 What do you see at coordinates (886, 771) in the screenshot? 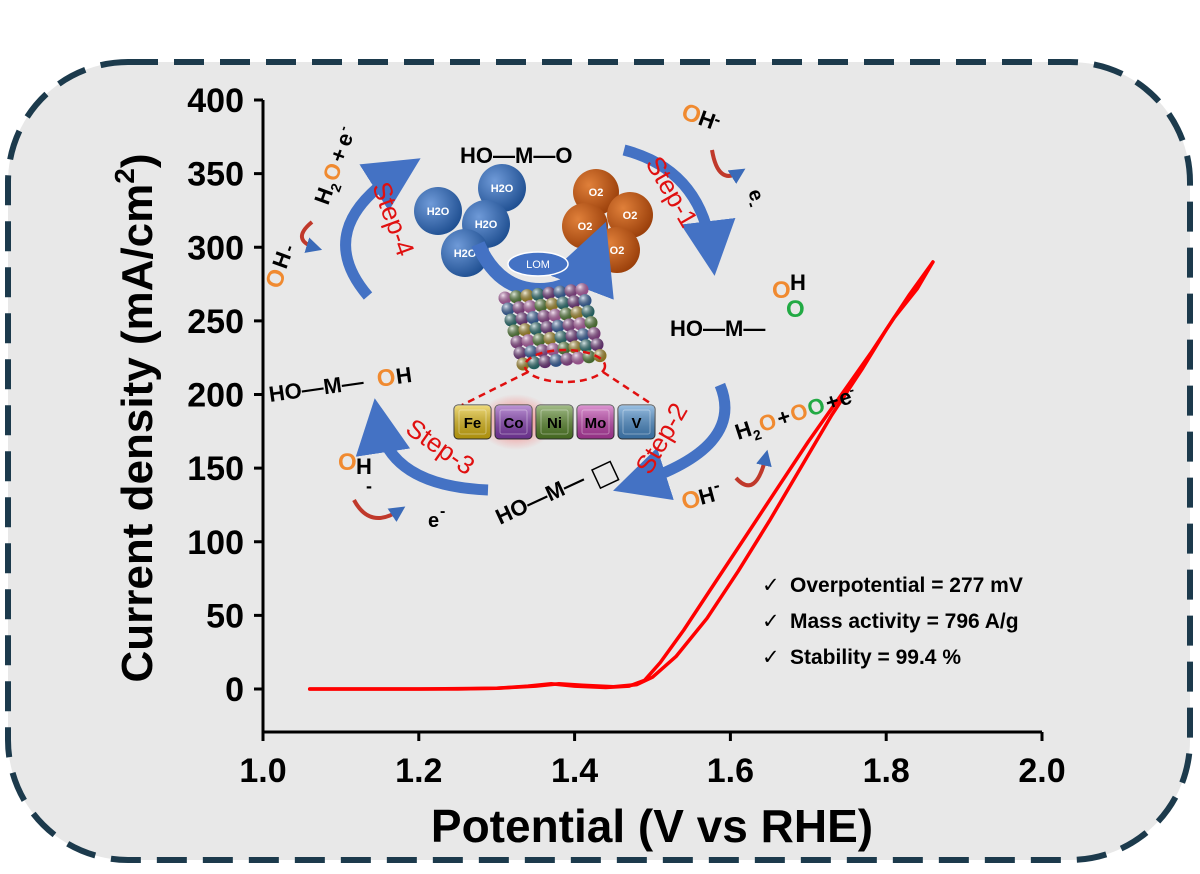
I see `x-tick-label: 1.8` at bounding box center [886, 771].